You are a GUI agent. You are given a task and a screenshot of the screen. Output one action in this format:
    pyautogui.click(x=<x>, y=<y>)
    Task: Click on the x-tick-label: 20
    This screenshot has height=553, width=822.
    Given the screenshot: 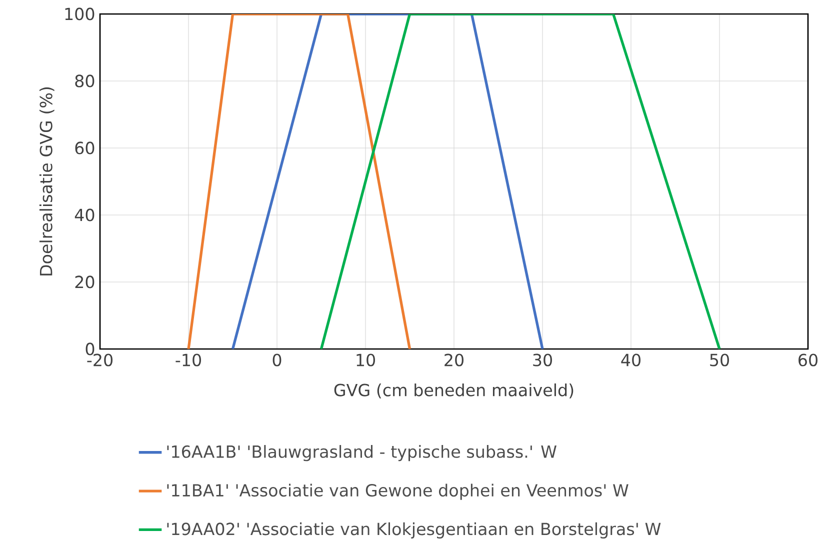 What is the action you would take?
    pyautogui.click(x=454, y=360)
    